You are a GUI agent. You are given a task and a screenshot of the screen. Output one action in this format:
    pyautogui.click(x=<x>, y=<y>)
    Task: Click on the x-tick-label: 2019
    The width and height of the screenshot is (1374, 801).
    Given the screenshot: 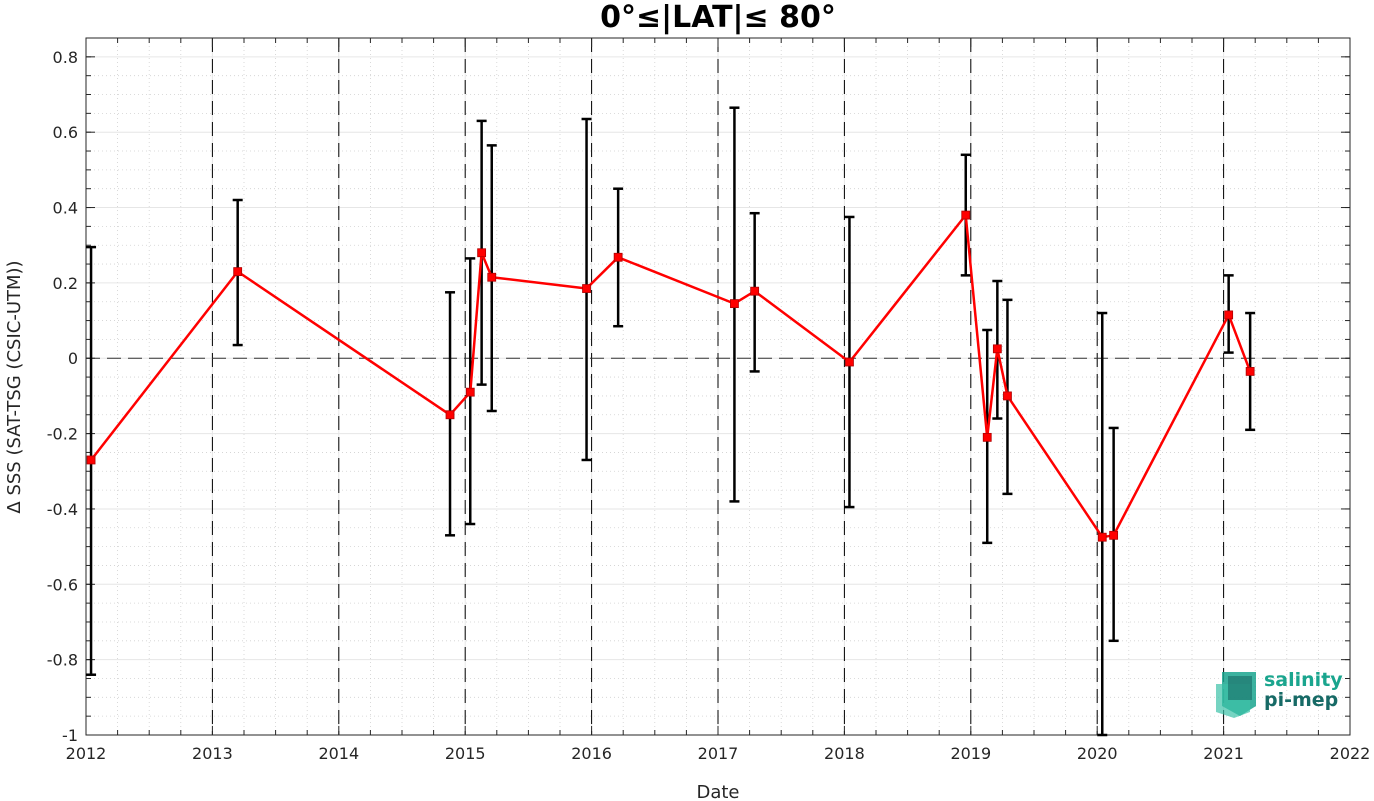 What is the action you would take?
    pyautogui.click(x=970, y=753)
    